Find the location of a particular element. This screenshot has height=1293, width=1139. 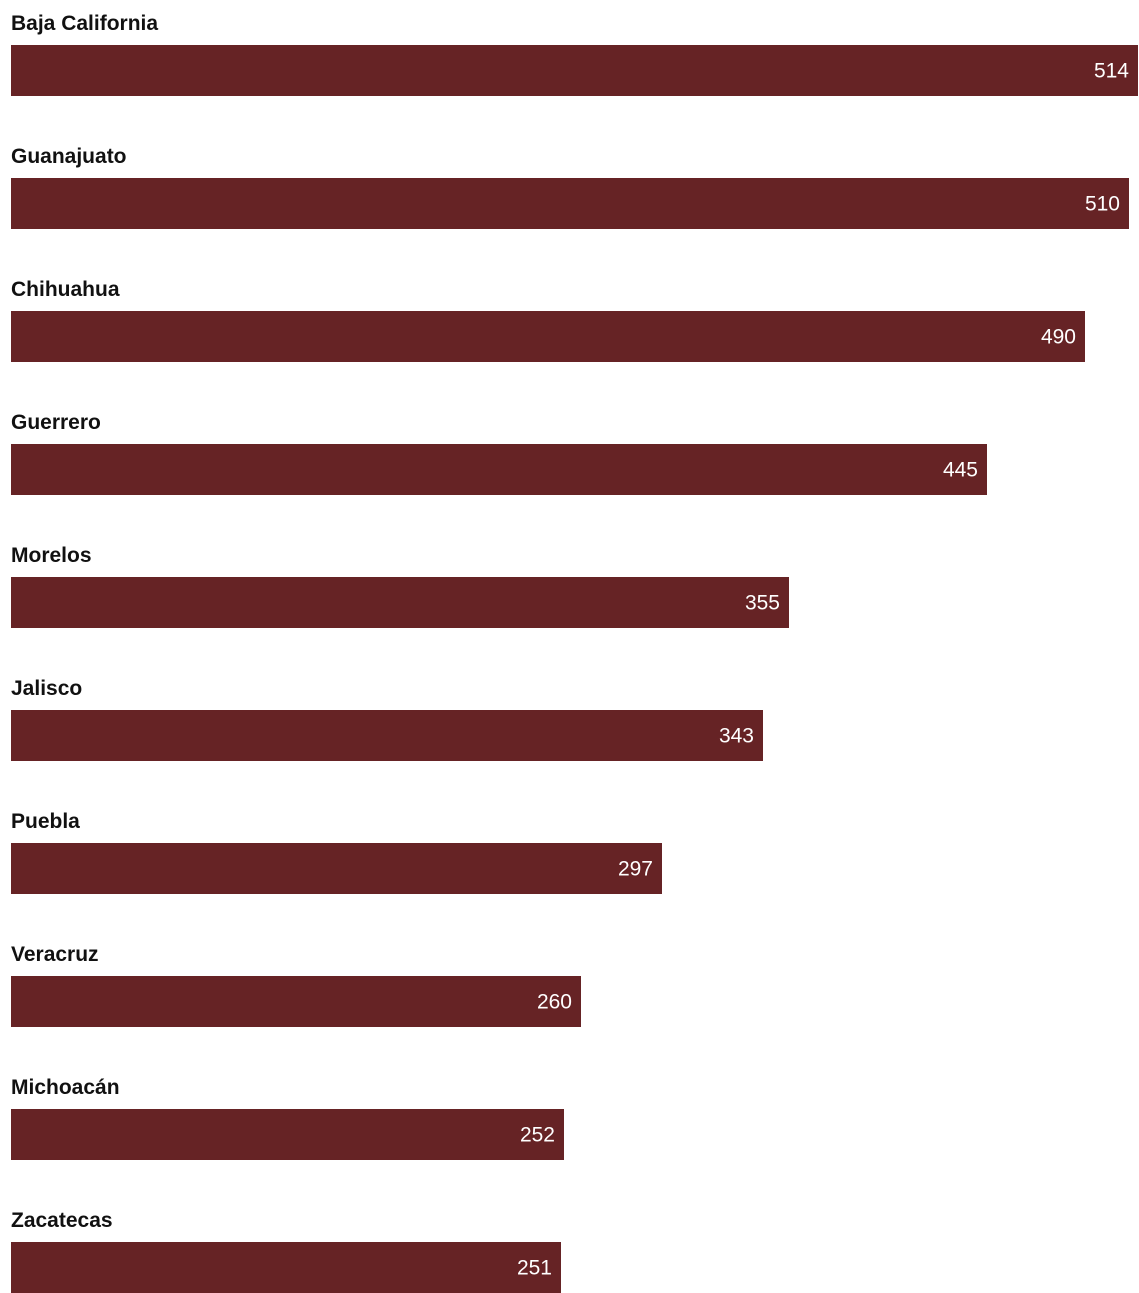

value-label: 297 is located at coordinates (635, 868).